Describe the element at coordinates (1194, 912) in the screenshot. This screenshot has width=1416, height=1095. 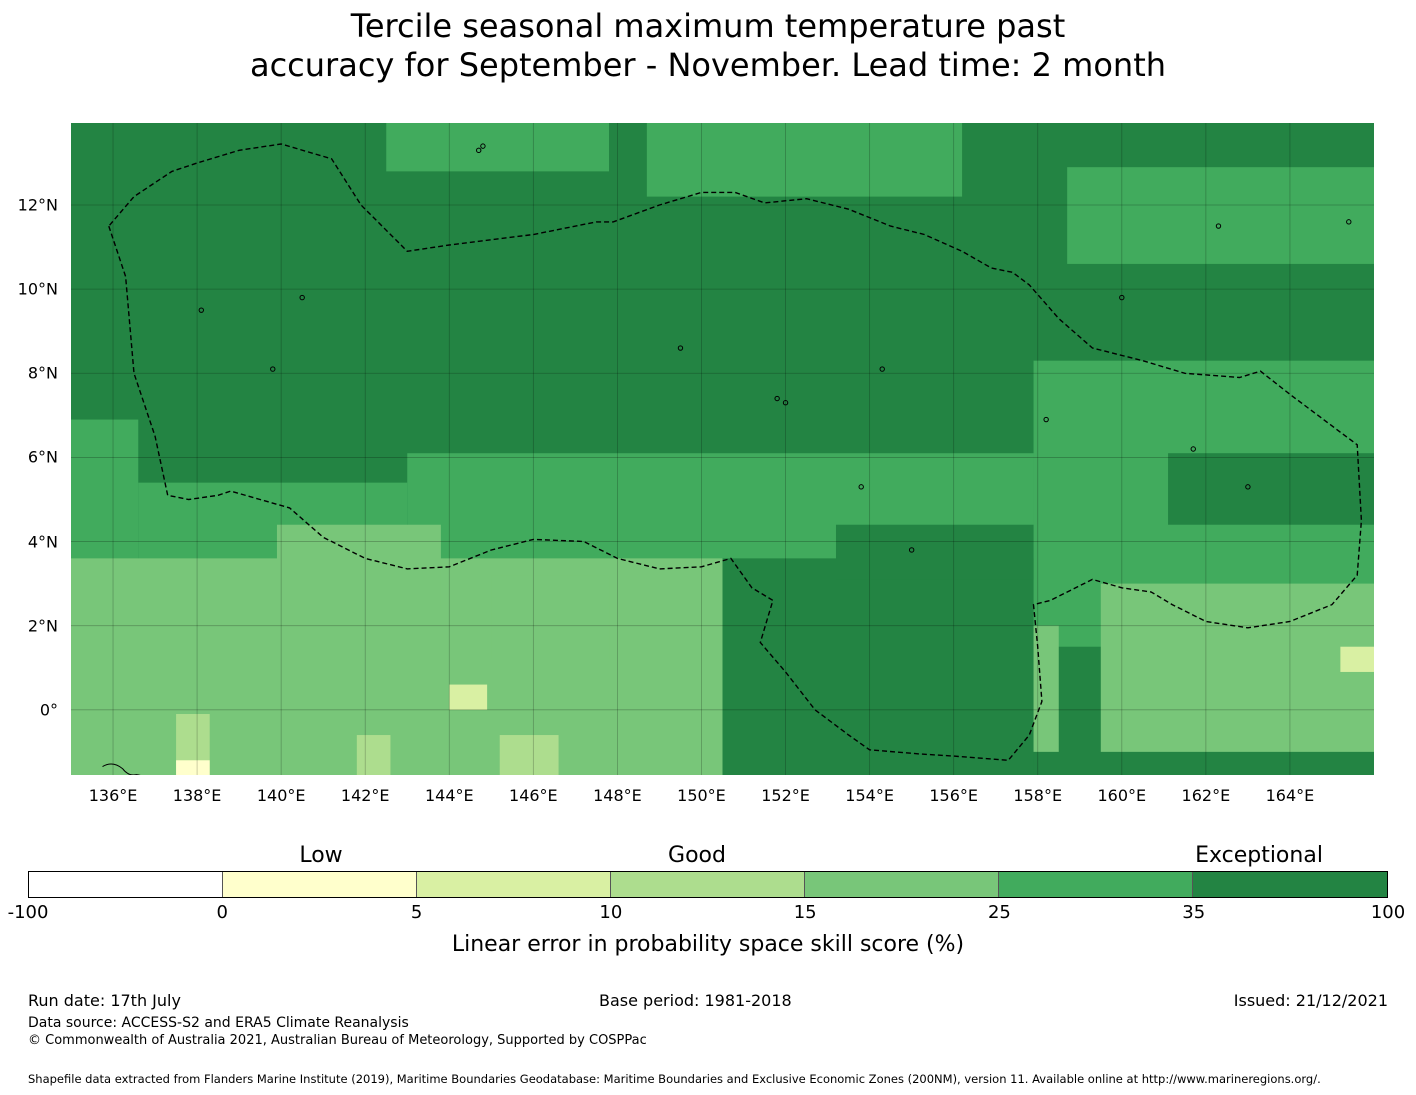
I see `colorbar-tick-label: 35` at that location.